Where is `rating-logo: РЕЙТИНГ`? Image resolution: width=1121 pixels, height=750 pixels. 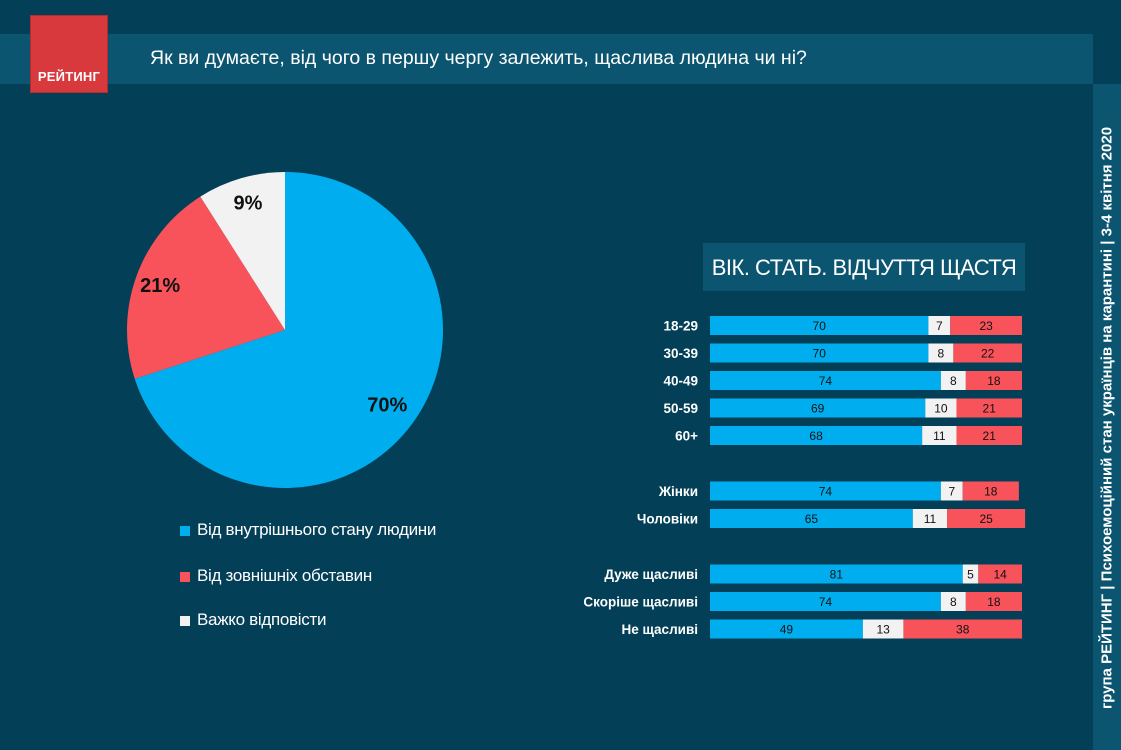 rating-logo: РЕЙТИНГ is located at coordinates (69, 54).